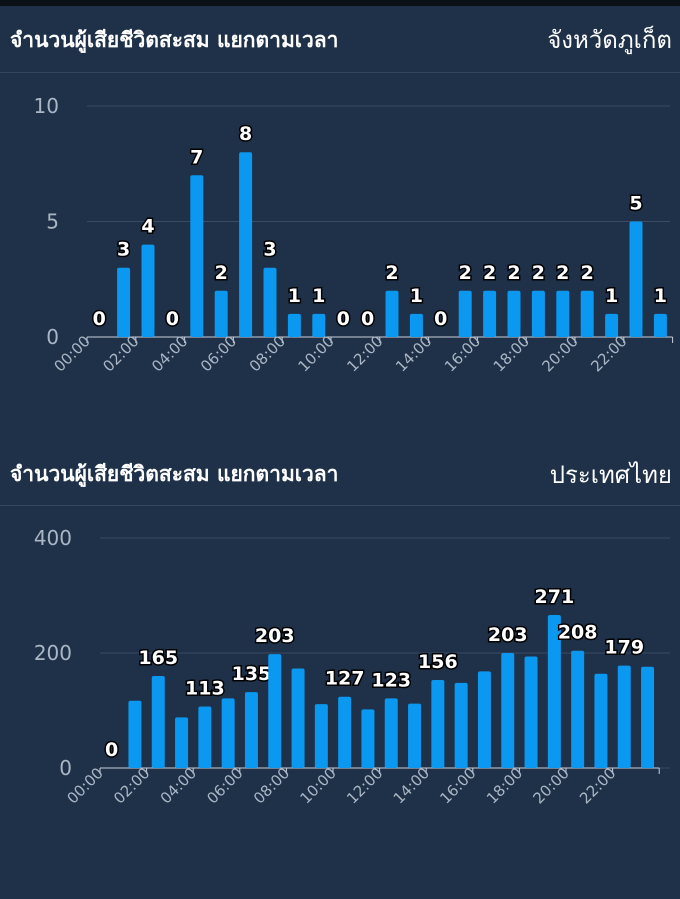 Image resolution: width=680 pixels, height=899 pixels. I want to click on data-label: 179, so click(624, 648).